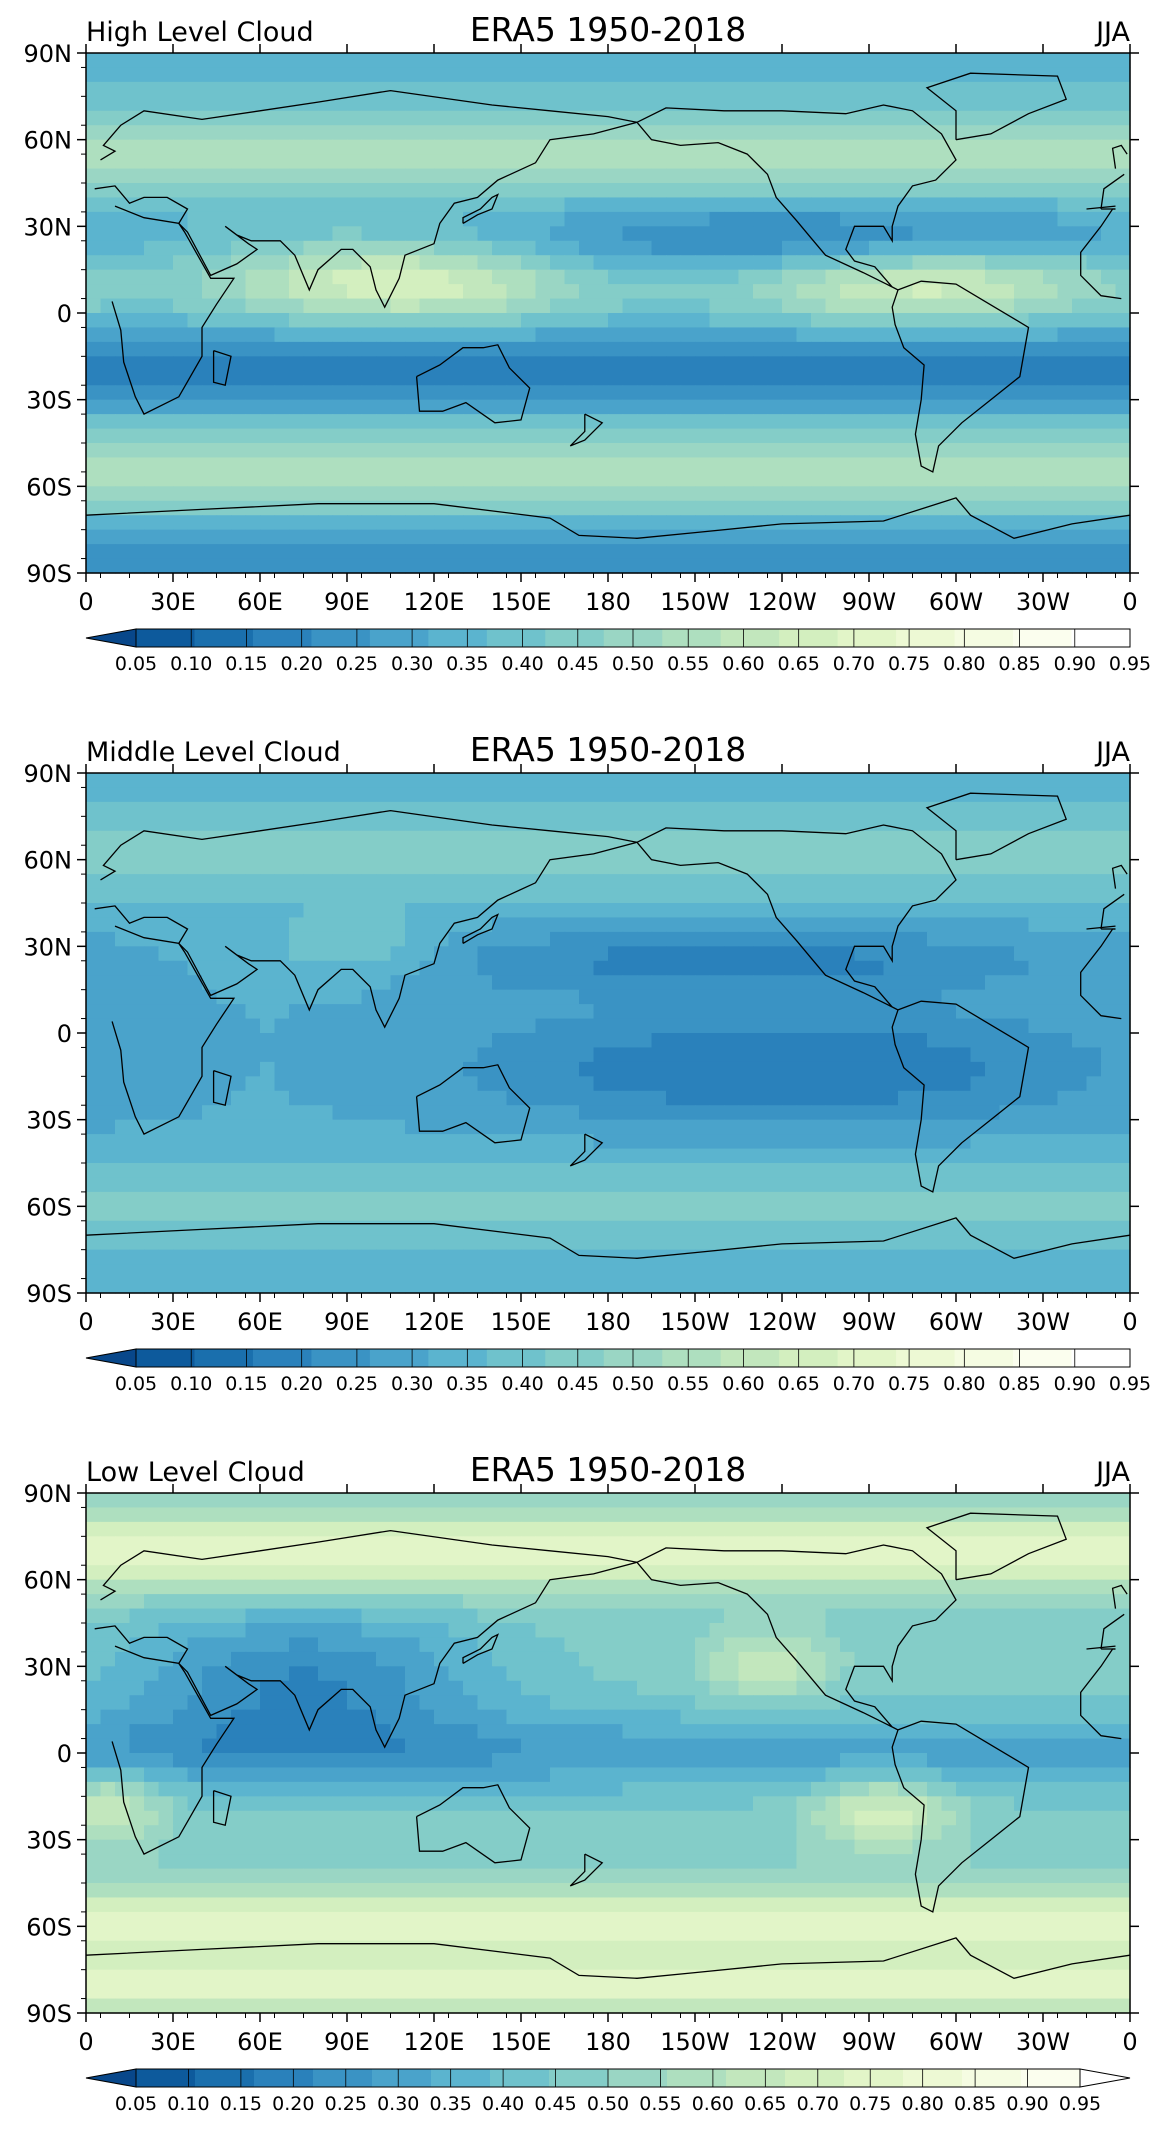  I want to click on panel-center-title: ERA5 1950-2018, so click(608, 1469).